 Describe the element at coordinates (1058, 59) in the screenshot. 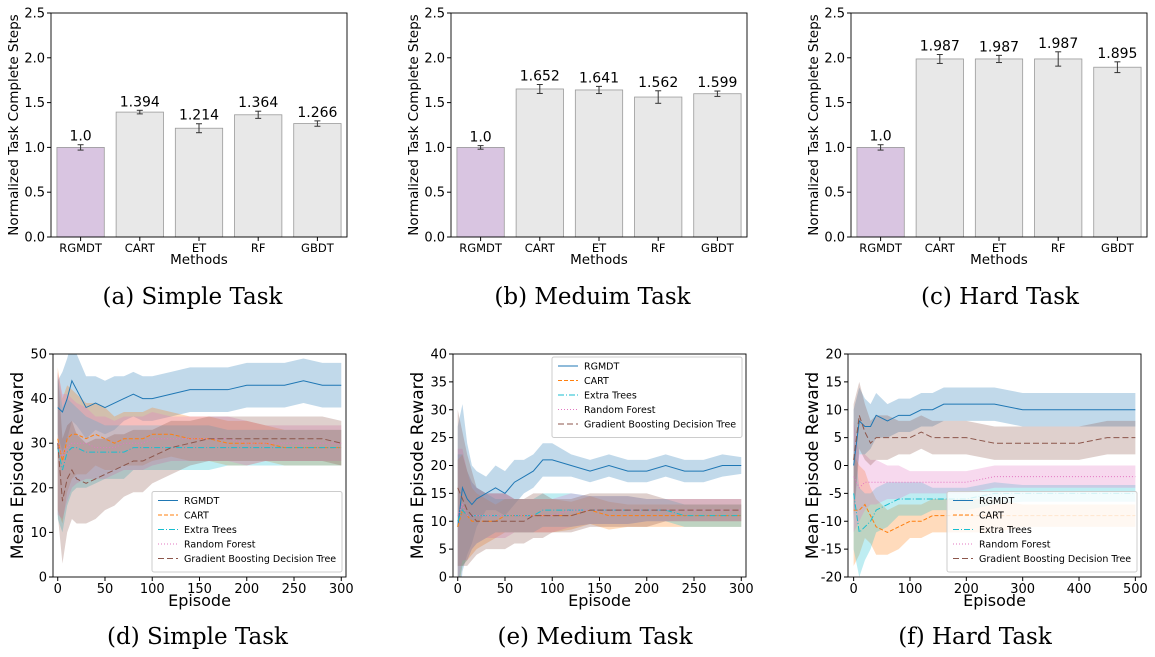

I see `error-bar-rf` at that location.